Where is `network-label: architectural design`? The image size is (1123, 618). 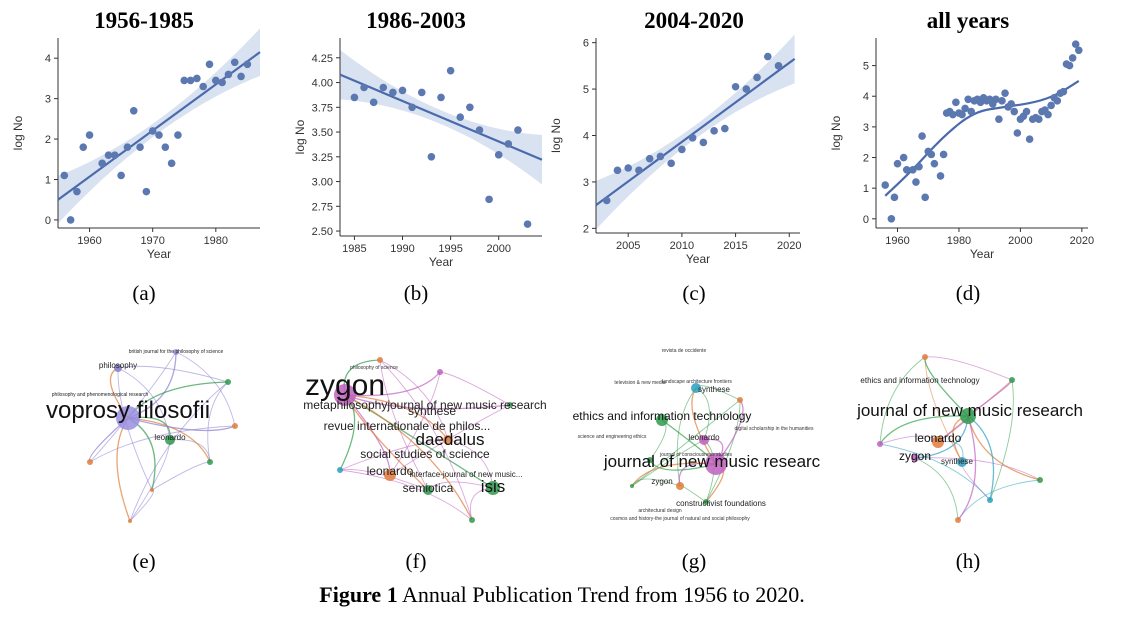 network-label: architectural design is located at coordinates (660, 511).